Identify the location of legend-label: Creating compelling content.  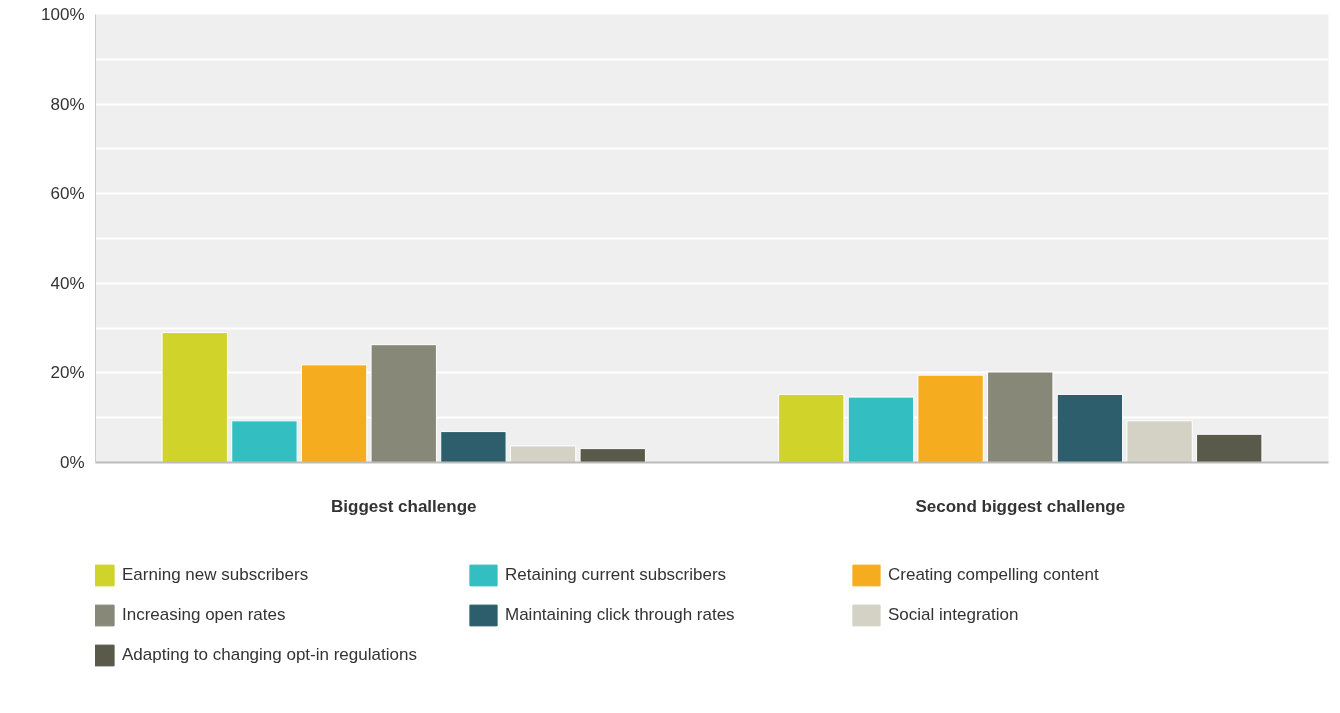
(994, 575).